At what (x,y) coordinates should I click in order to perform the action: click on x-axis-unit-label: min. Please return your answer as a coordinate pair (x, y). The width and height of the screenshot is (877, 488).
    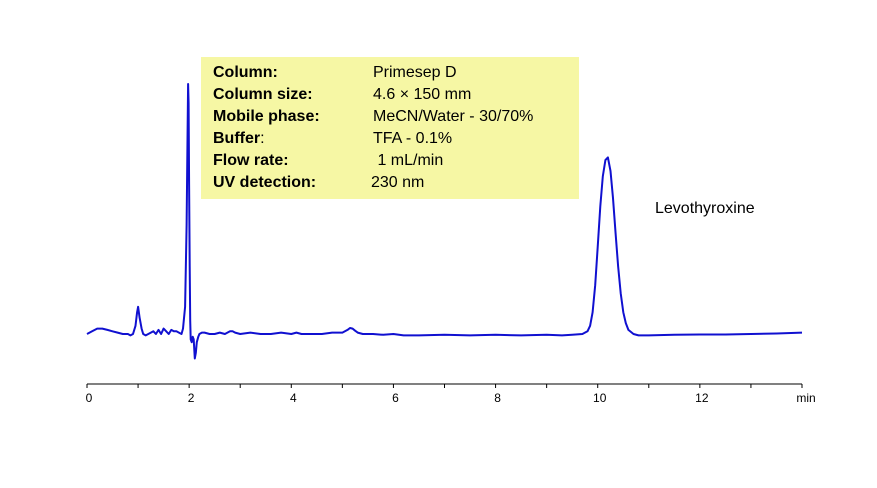
    Looking at the image, I should click on (805, 398).